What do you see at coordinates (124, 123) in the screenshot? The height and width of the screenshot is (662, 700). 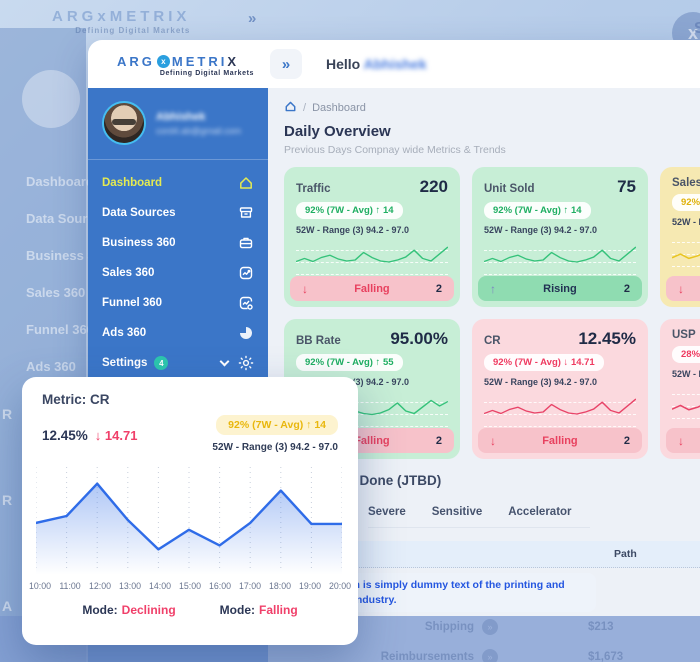 I see `avatar` at bounding box center [124, 123].